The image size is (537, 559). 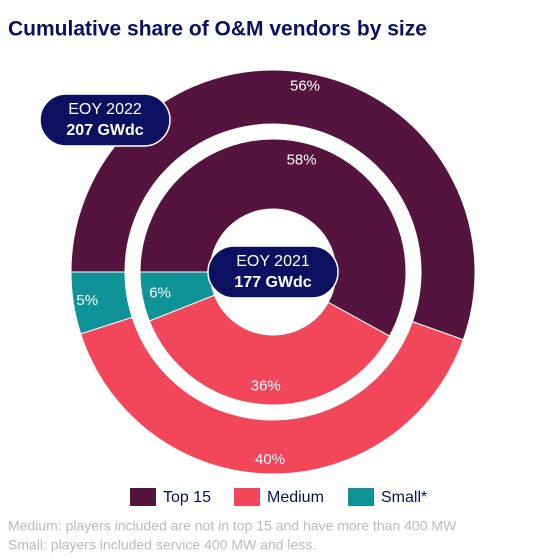 What do you see at coordinates (270, 459) in the screenshot?
I see `data-label: 40%` at bounding box center [270, 459].